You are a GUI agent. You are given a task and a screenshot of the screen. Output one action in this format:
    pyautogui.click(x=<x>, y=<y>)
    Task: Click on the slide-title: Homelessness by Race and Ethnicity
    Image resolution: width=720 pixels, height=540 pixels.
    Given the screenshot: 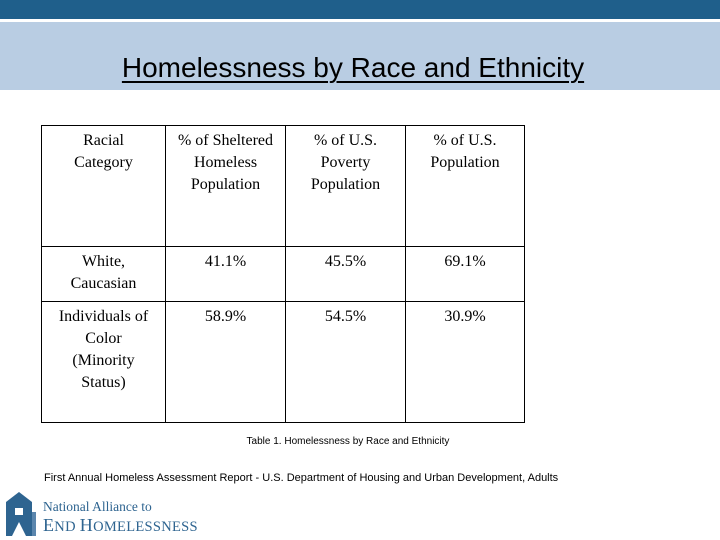 What is the action you would take?
    pyautogui.click(x=353, y=67)
    